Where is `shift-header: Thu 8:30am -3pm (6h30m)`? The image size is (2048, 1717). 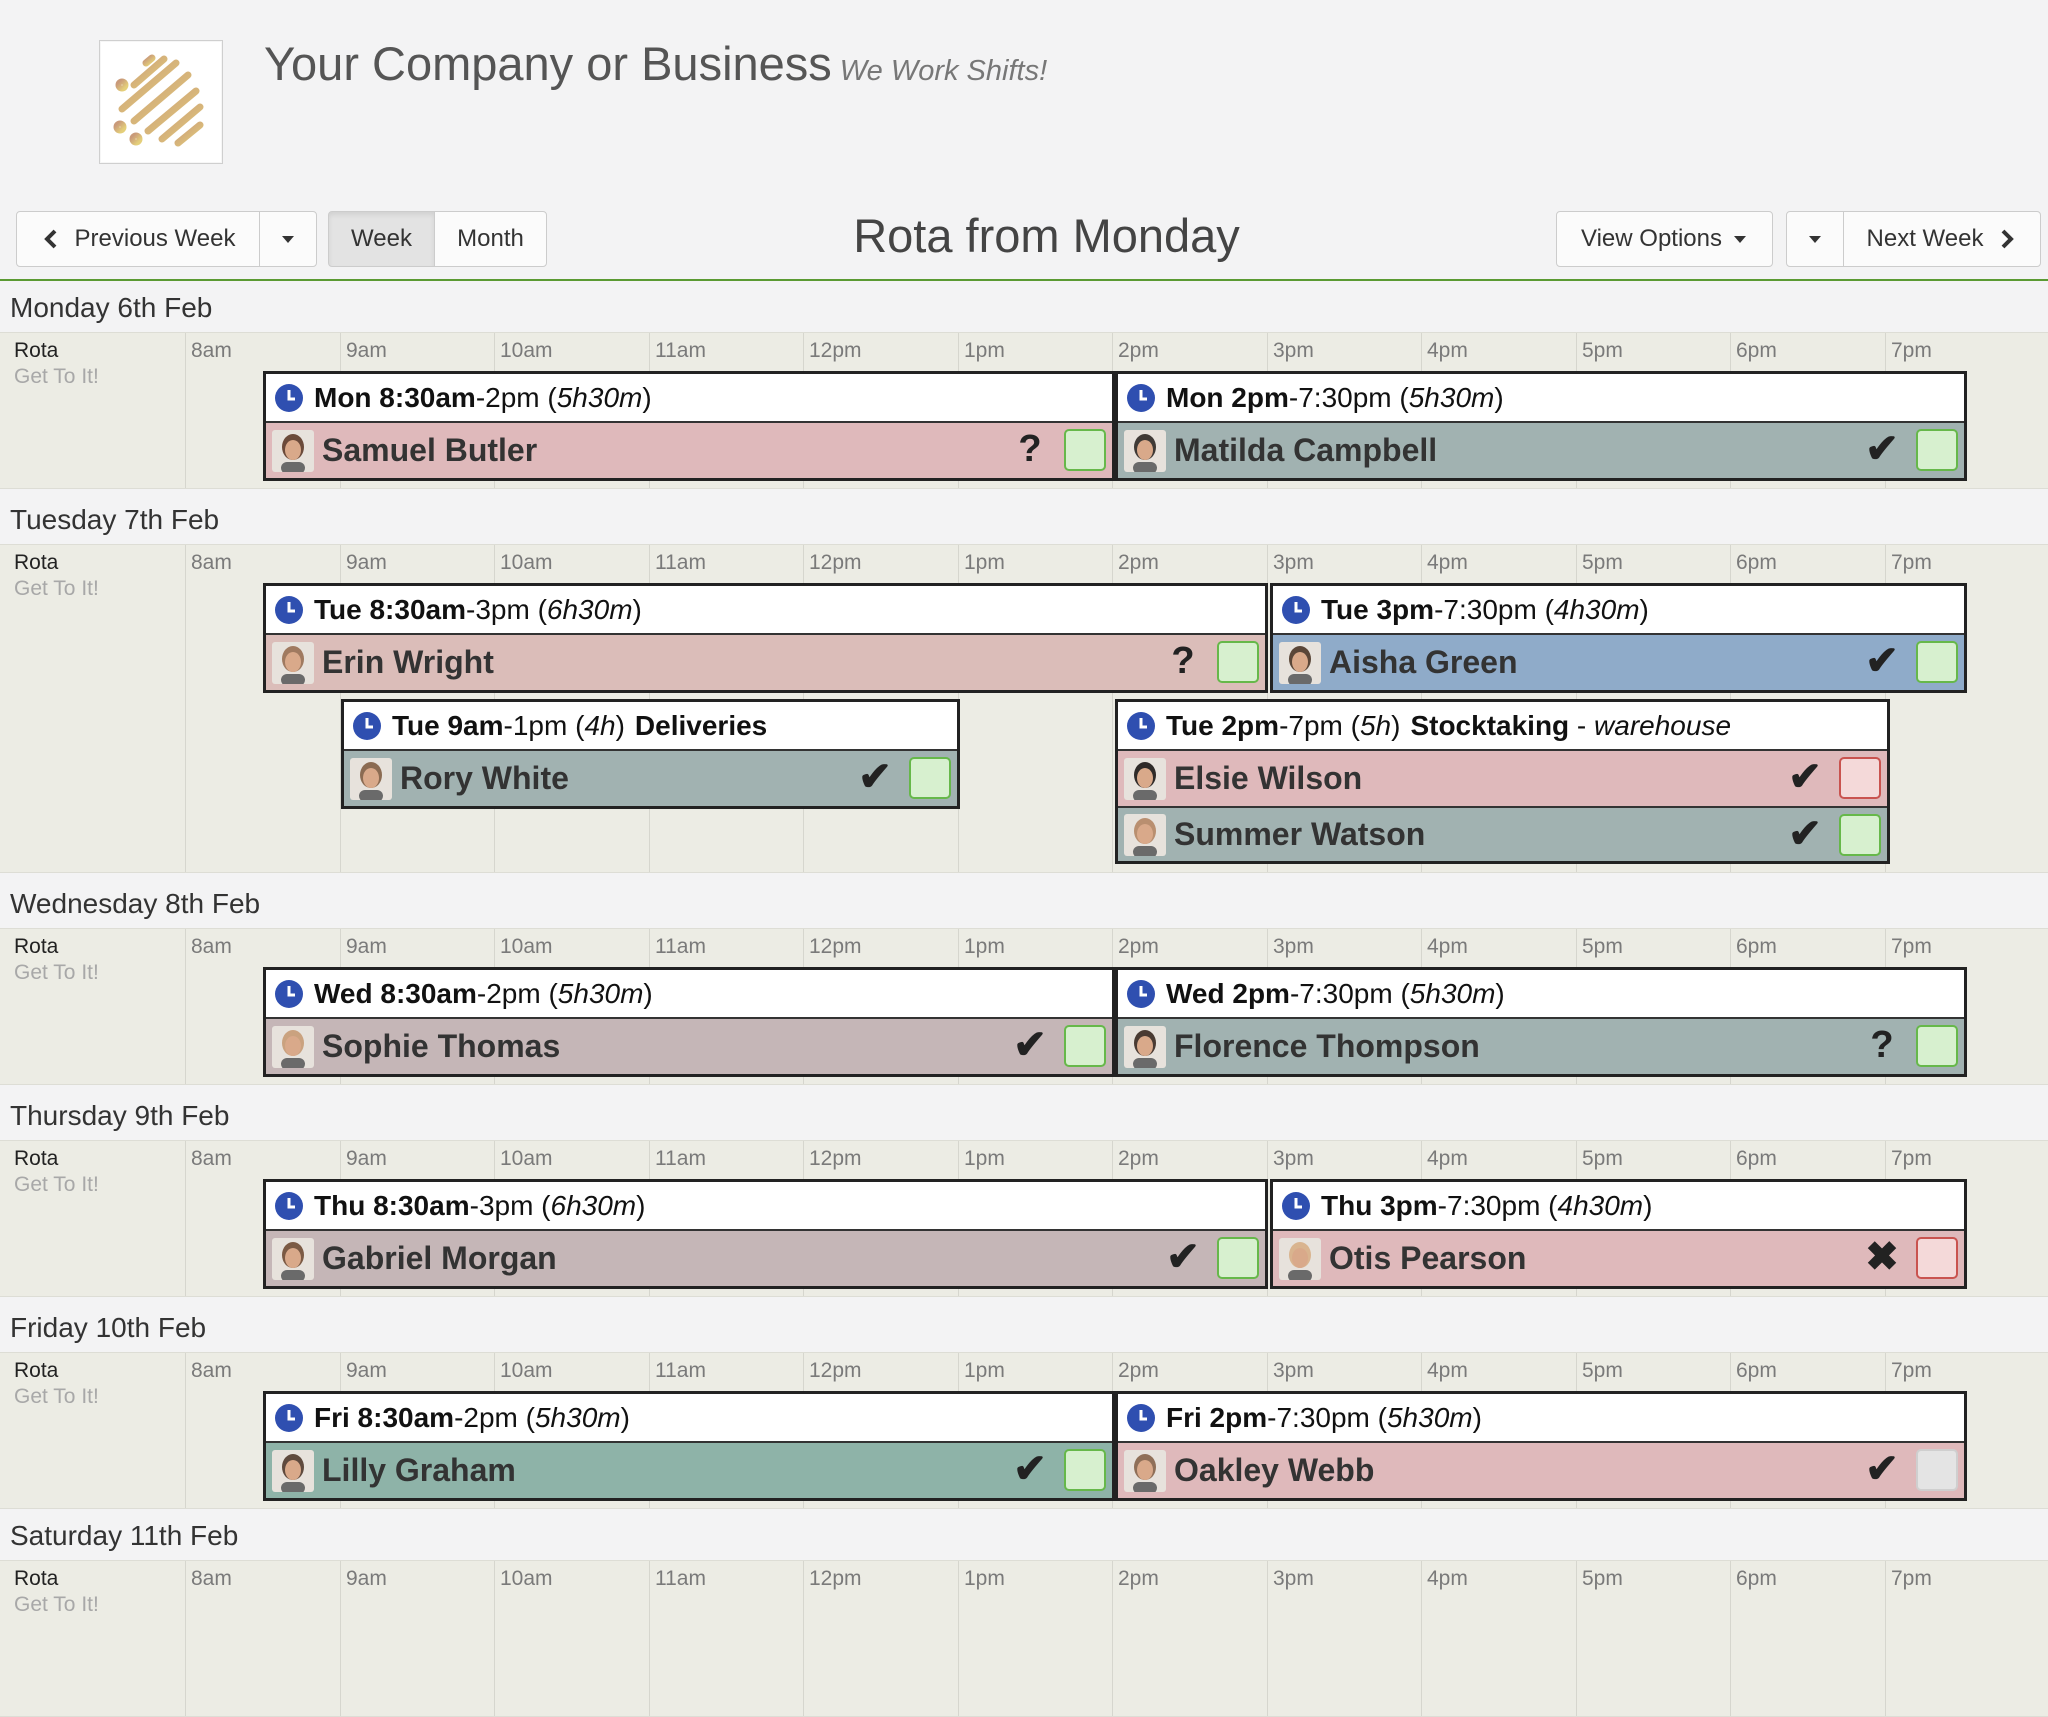 shift-header: Thu 8:30am -3pm (6h30m) is located at coordinates (765, 1206).